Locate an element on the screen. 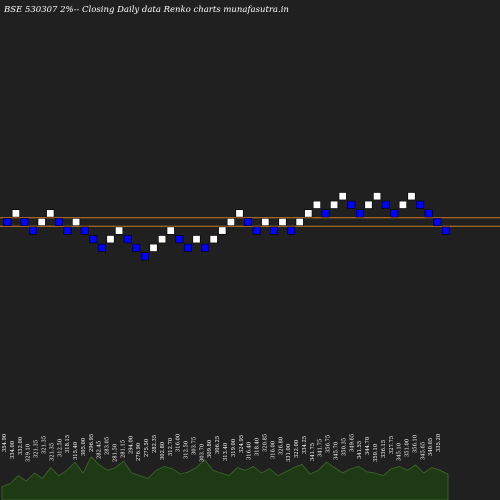  volume-label: 345.10 is located at coordinates (400, 452).